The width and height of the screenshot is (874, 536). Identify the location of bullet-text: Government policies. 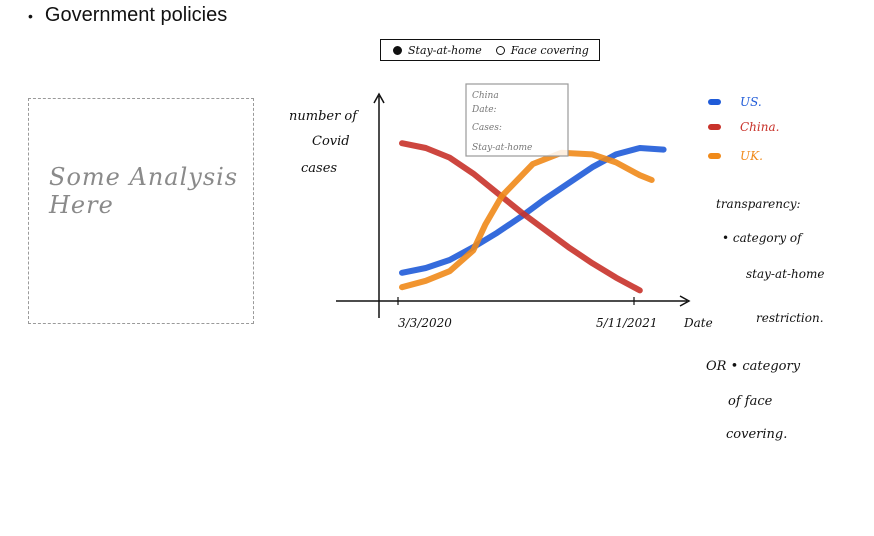
(136, 15).